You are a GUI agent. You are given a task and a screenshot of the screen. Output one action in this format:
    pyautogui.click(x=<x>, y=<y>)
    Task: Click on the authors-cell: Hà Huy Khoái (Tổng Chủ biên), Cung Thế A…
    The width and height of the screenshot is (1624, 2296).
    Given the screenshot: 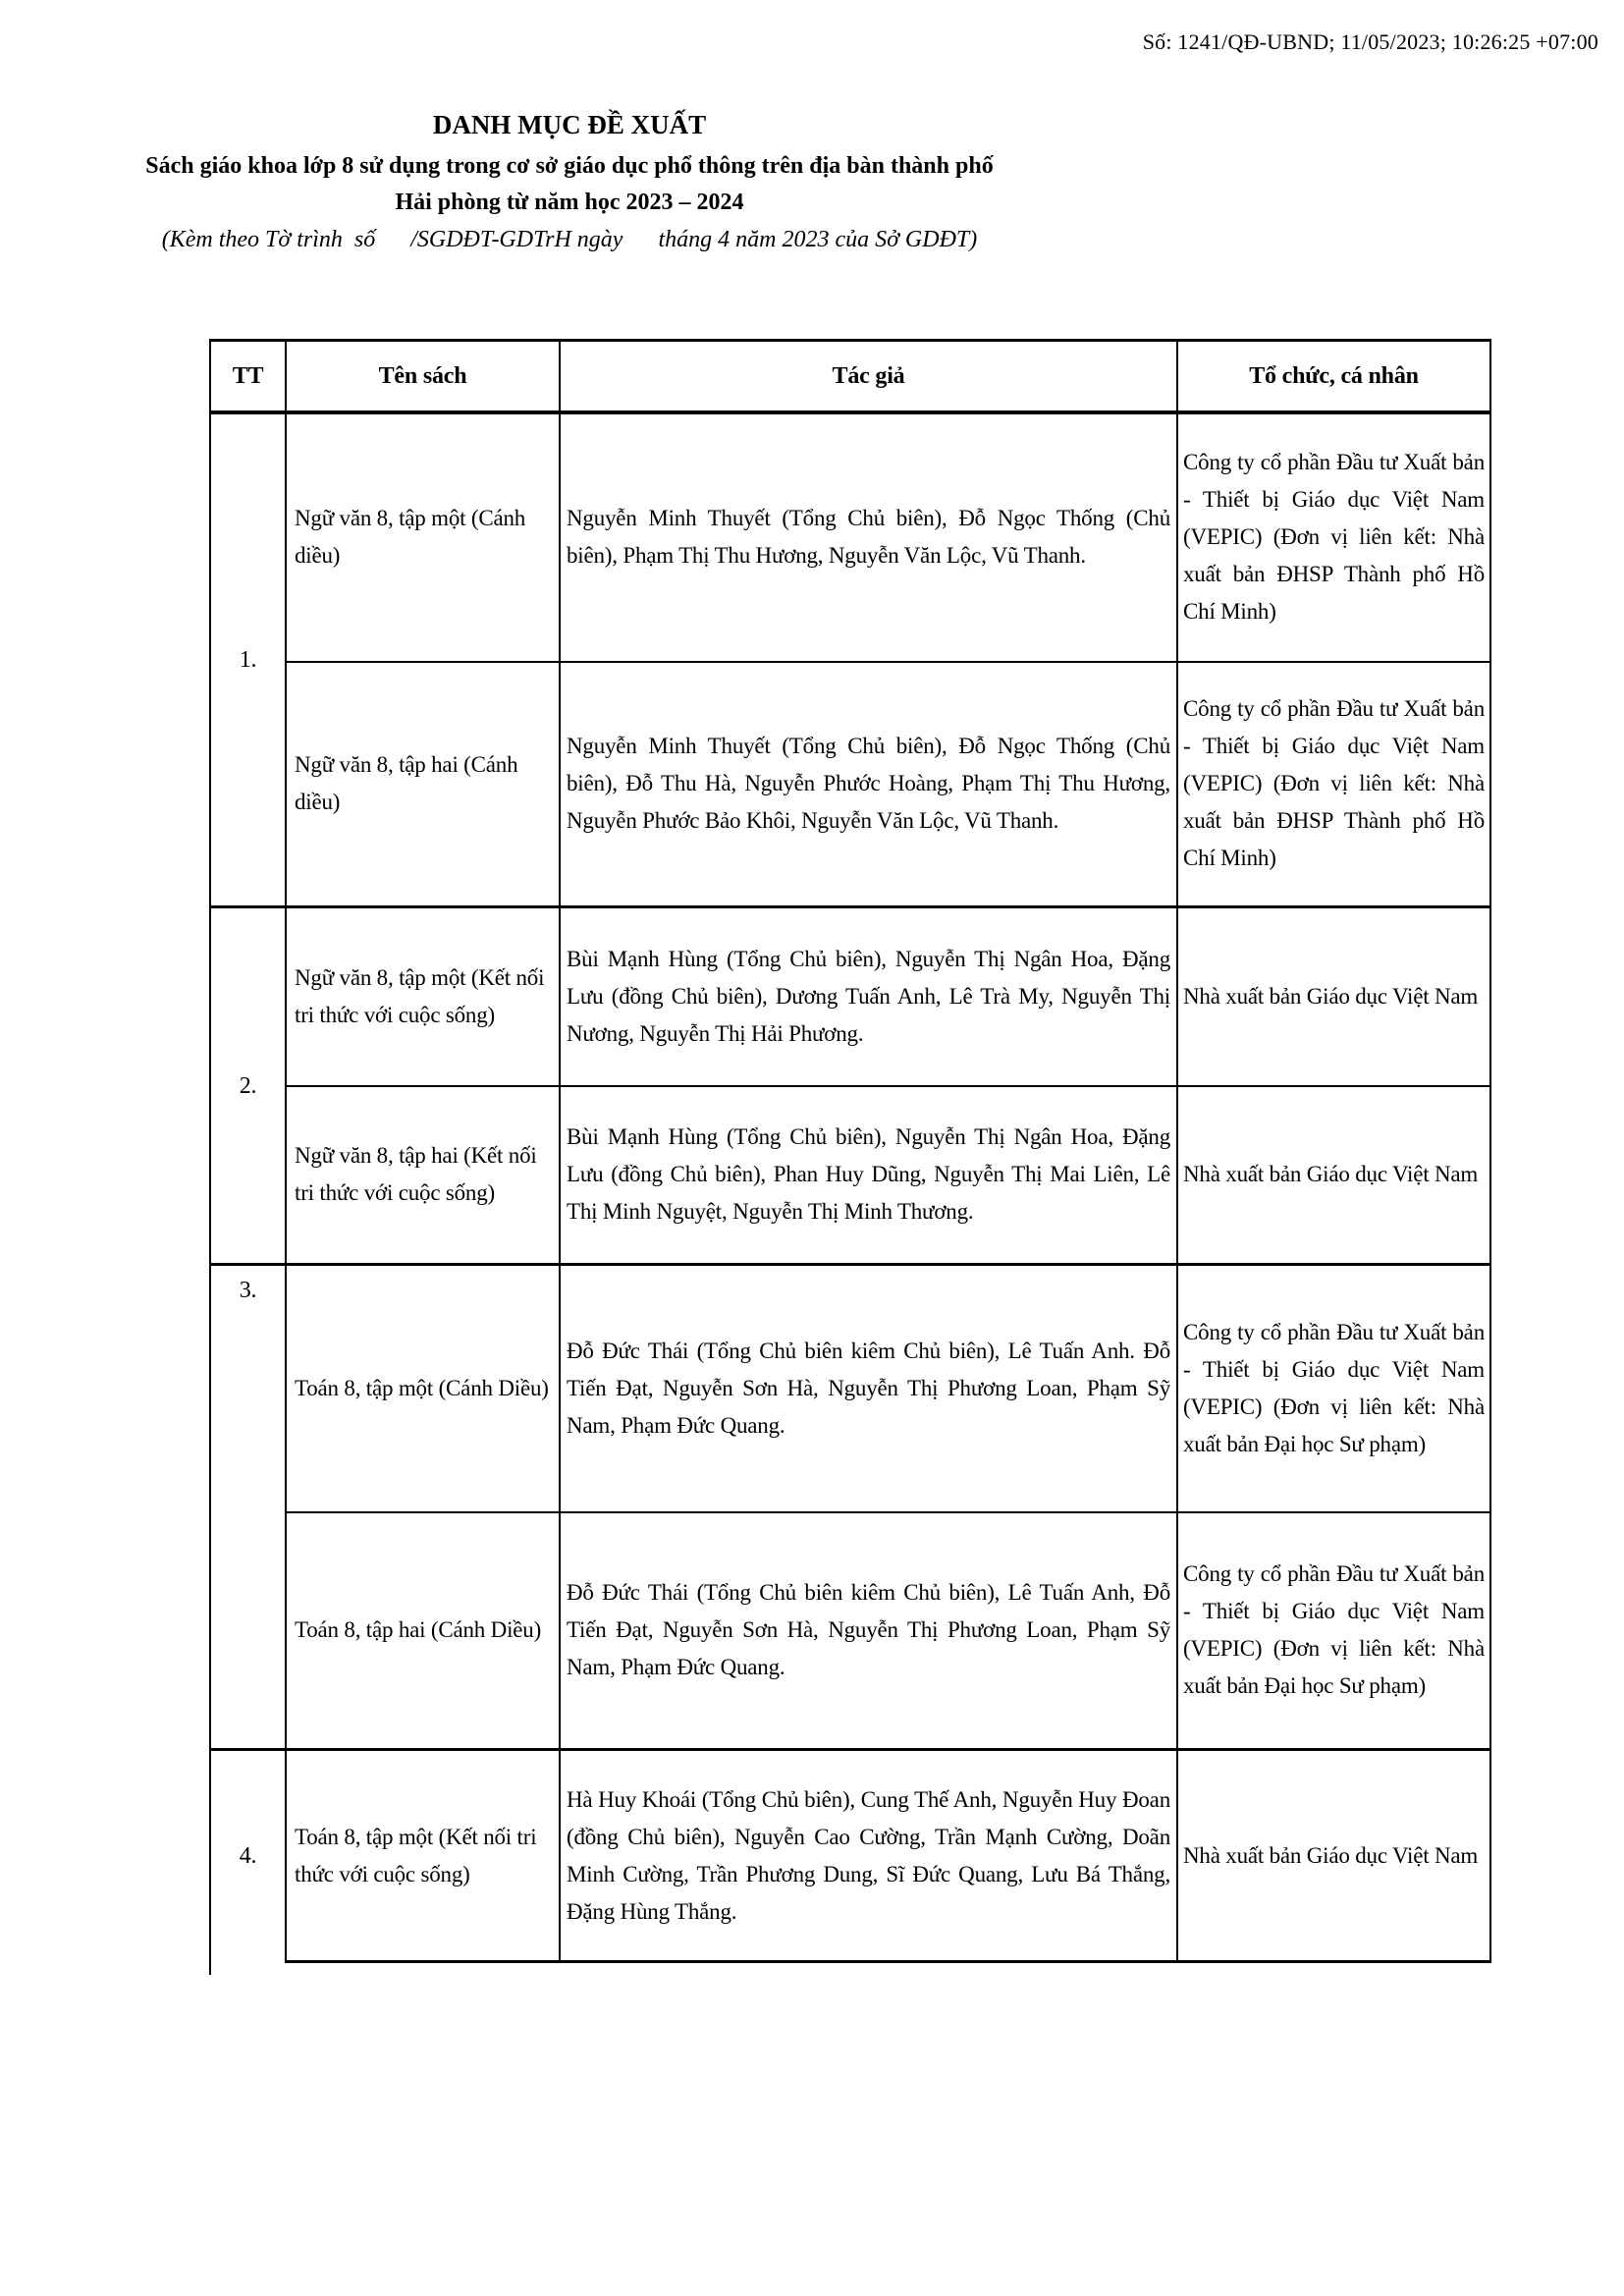 What is the action you would take?
    pyautogui.click(x=868, y=1855)
    